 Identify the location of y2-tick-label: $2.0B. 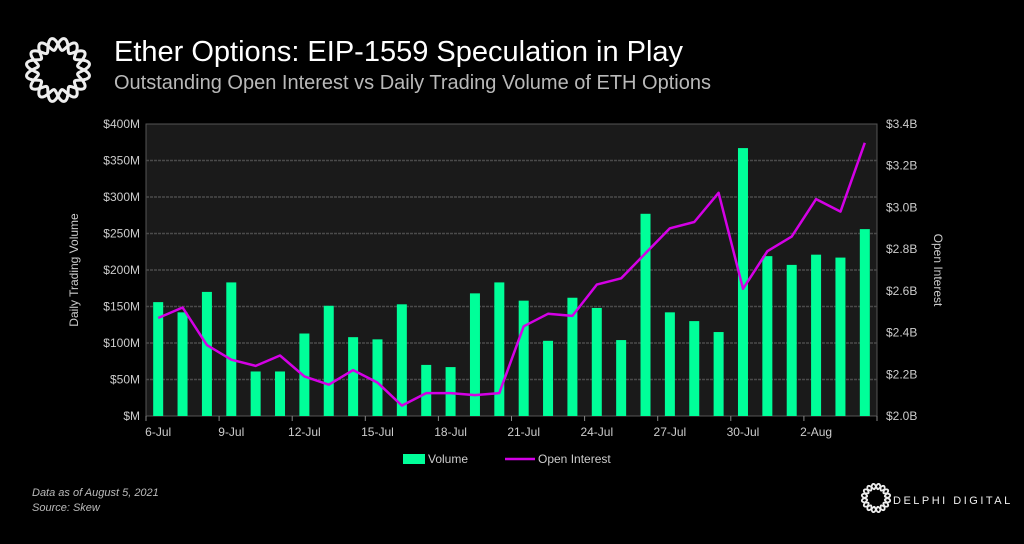
(901, 416).